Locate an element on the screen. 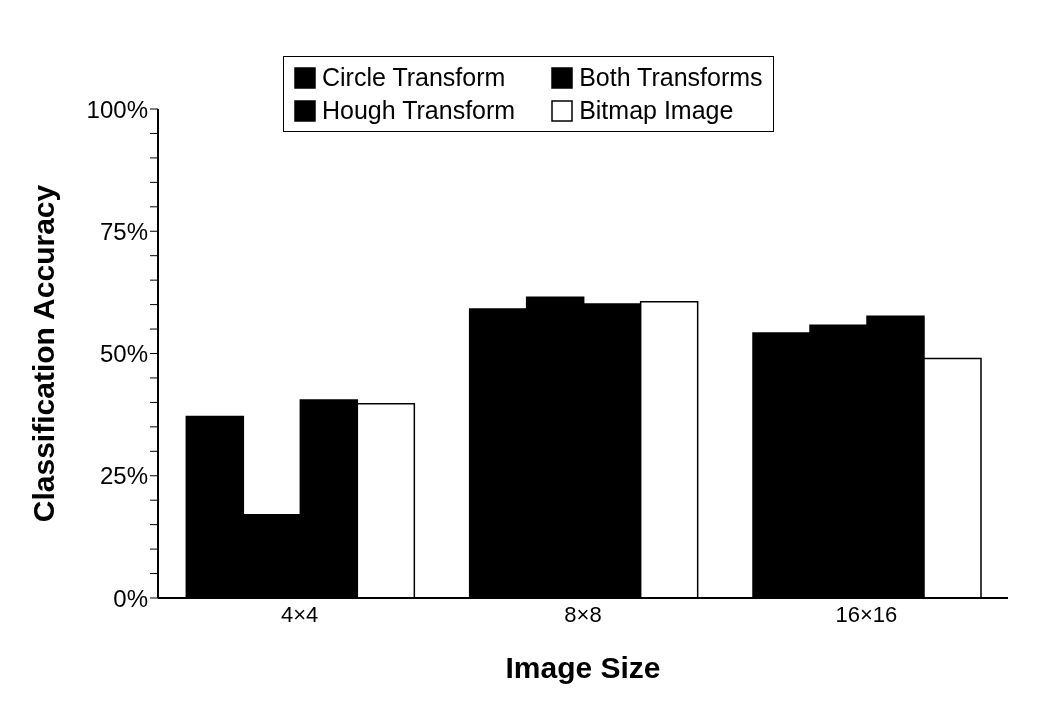 This screenshot has height=722, width=1047. y-tick-label: 100% is located at coordinates (117, 109).